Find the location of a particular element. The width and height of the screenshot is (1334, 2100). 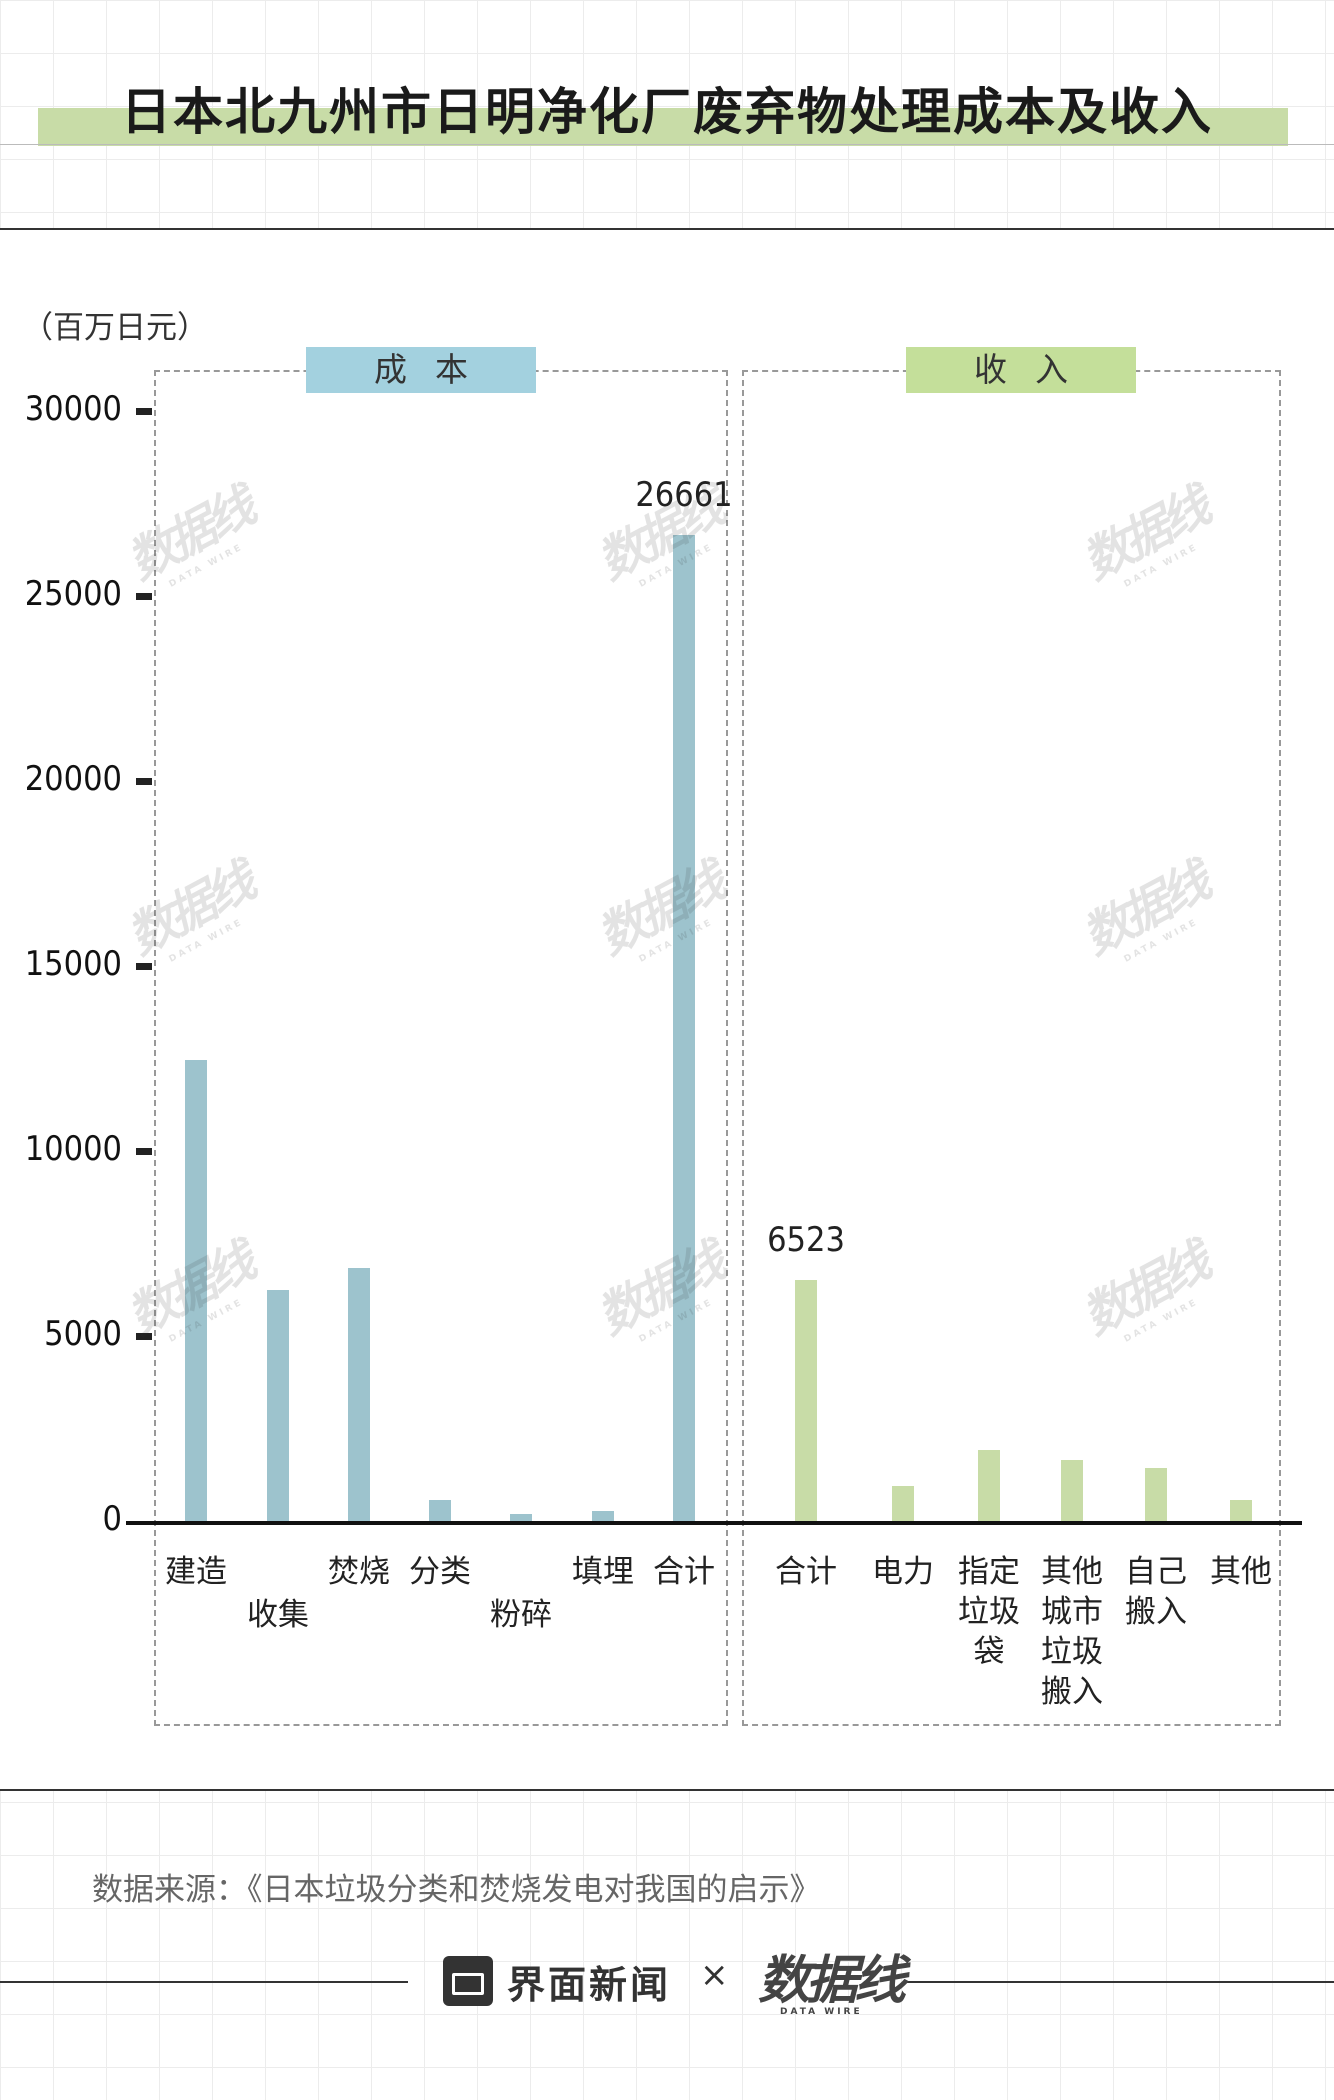

title-underline is located at coordinates (667, 144).